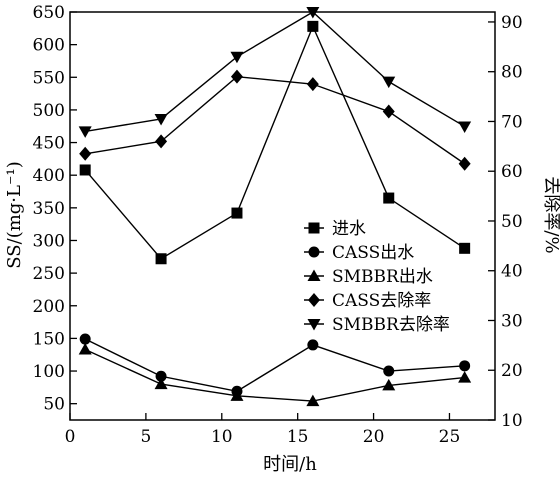  Describe the element at coordinates (49, 13) in the screenshot. I see `y-left-tick-label-650: 650` at that location.